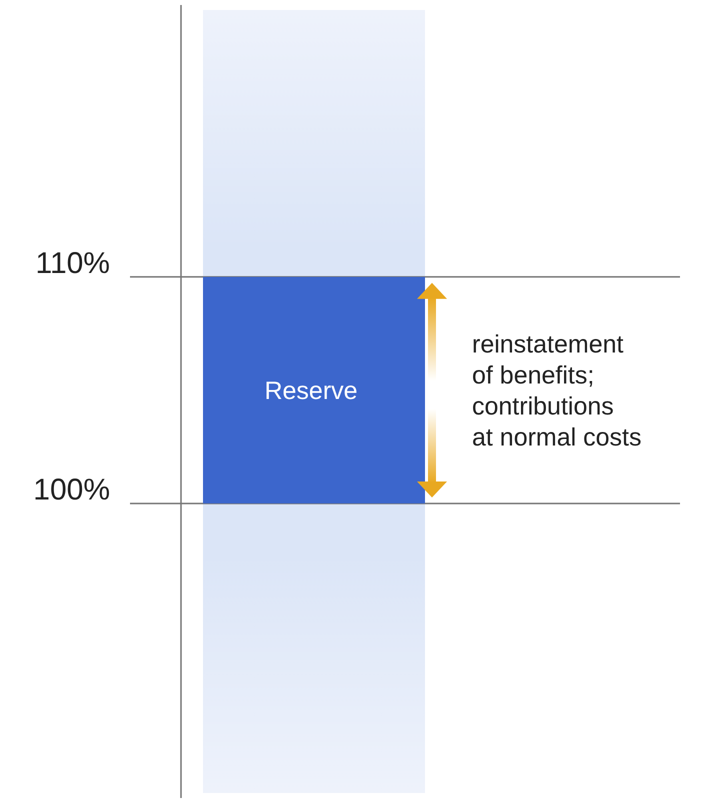 The image size is (706, 803). What do you see at coordinates (72, 263) in the screenshot?
I see `y-tick-label: 110%` at bounding box center [72, 263].